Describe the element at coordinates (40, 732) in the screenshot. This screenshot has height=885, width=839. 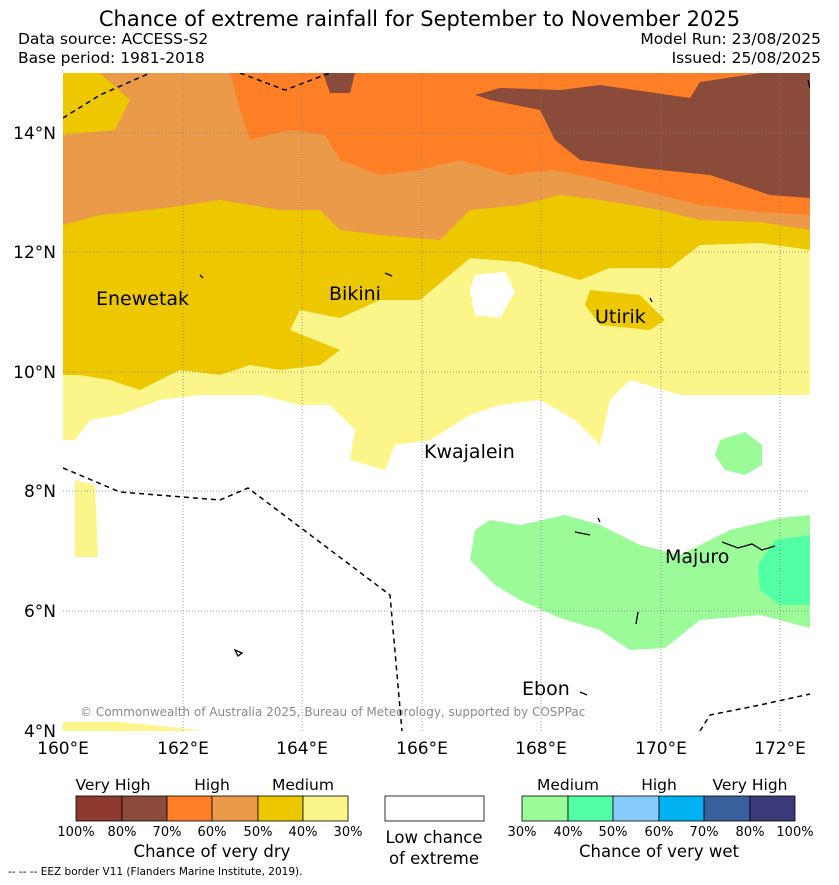
I see `lat-label: 4°N` at that location.